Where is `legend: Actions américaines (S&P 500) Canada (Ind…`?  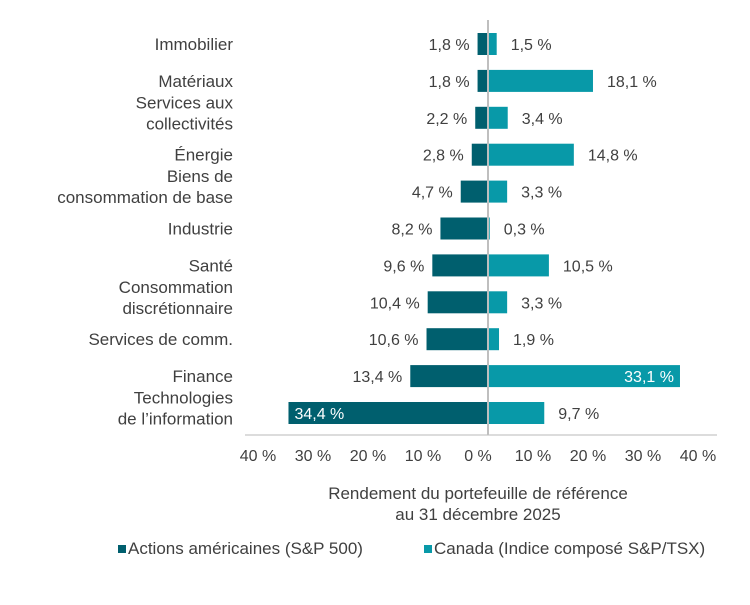 legend: Actions américaines (S&P 500) Canada (Ind… is located at coordinates (411, 548).